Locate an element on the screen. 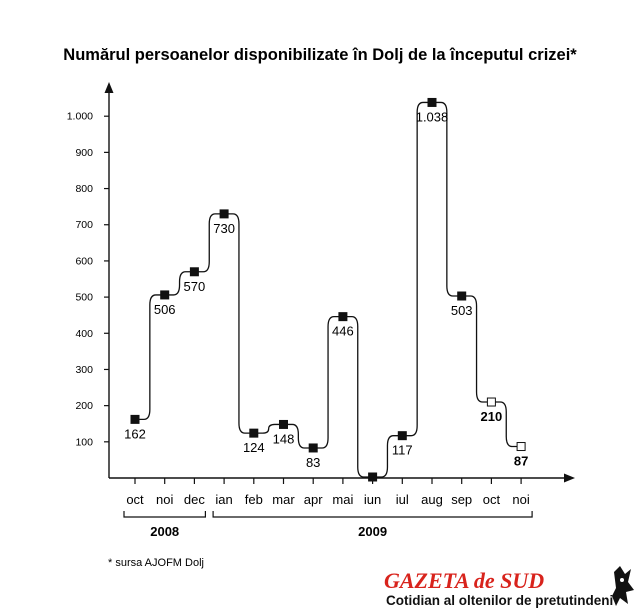  x-tick-label: sep is located at coordinates (461, 499).